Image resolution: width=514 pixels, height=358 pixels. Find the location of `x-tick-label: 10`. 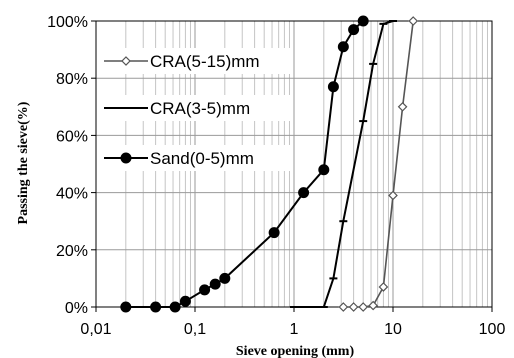

x-tick-label: 10 is located at coordinates (393, 329).